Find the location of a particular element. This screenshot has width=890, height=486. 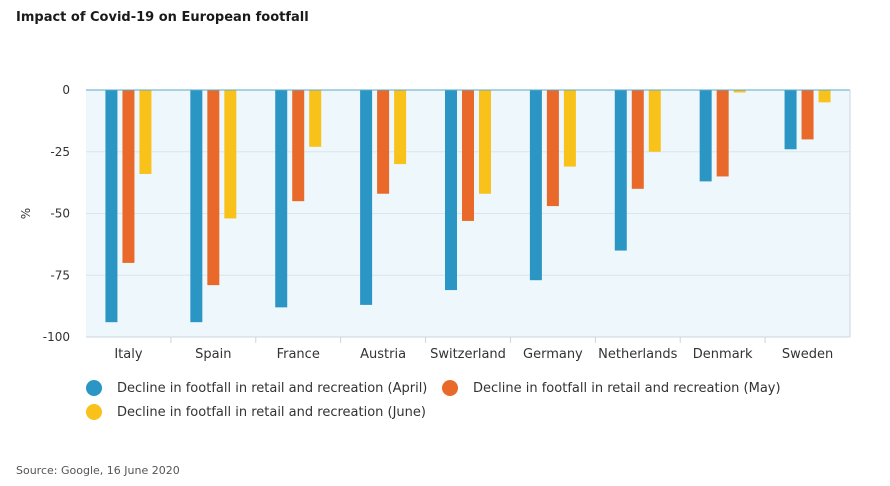

bar-france-may is located at coordinates (298, 146).